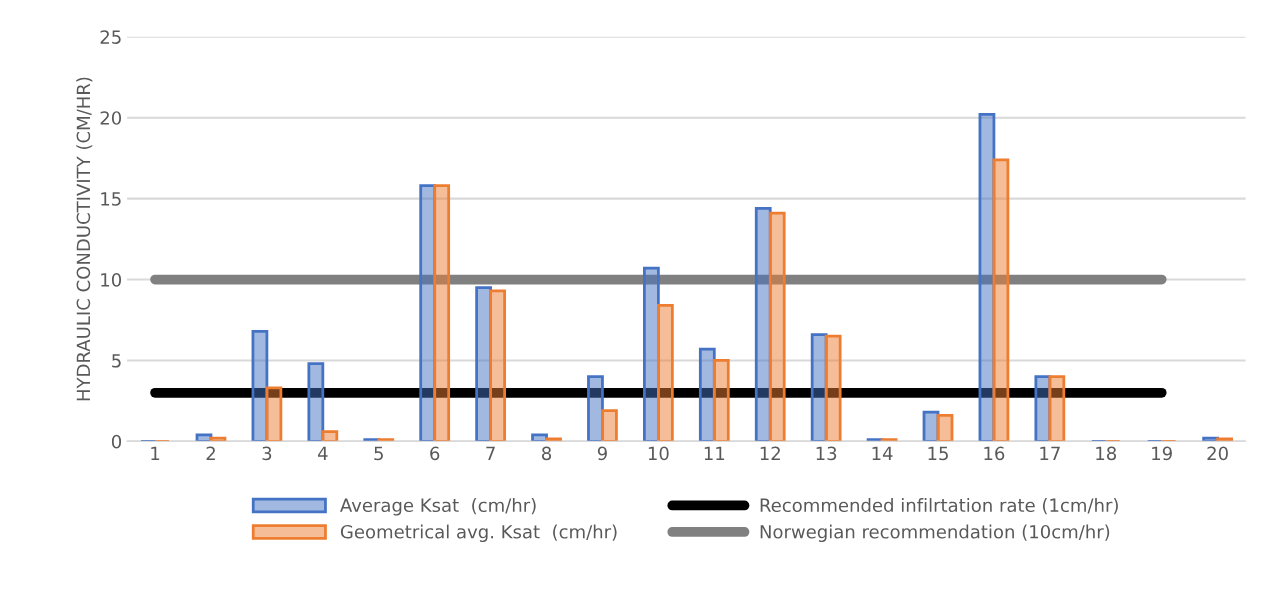 This screenshot has width=1271, height=613. I want to click on x-tick-label: 14, so click(882, 453).